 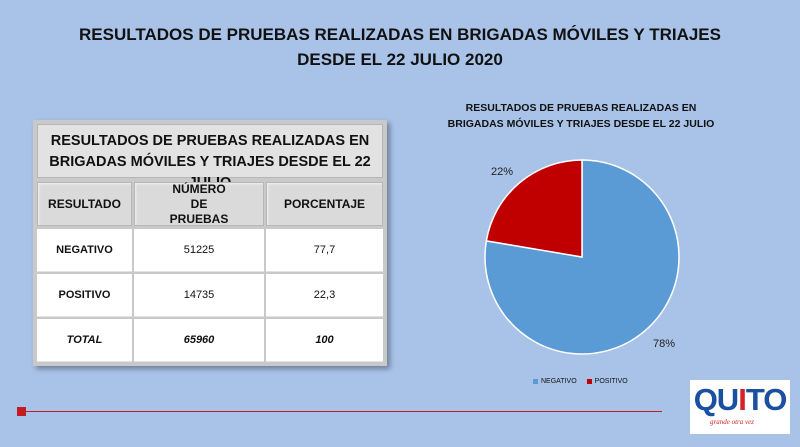 What do you see at coordinates (21, 411) in the screenshot?
I see `accent-square` at bounding box center [21, 411].